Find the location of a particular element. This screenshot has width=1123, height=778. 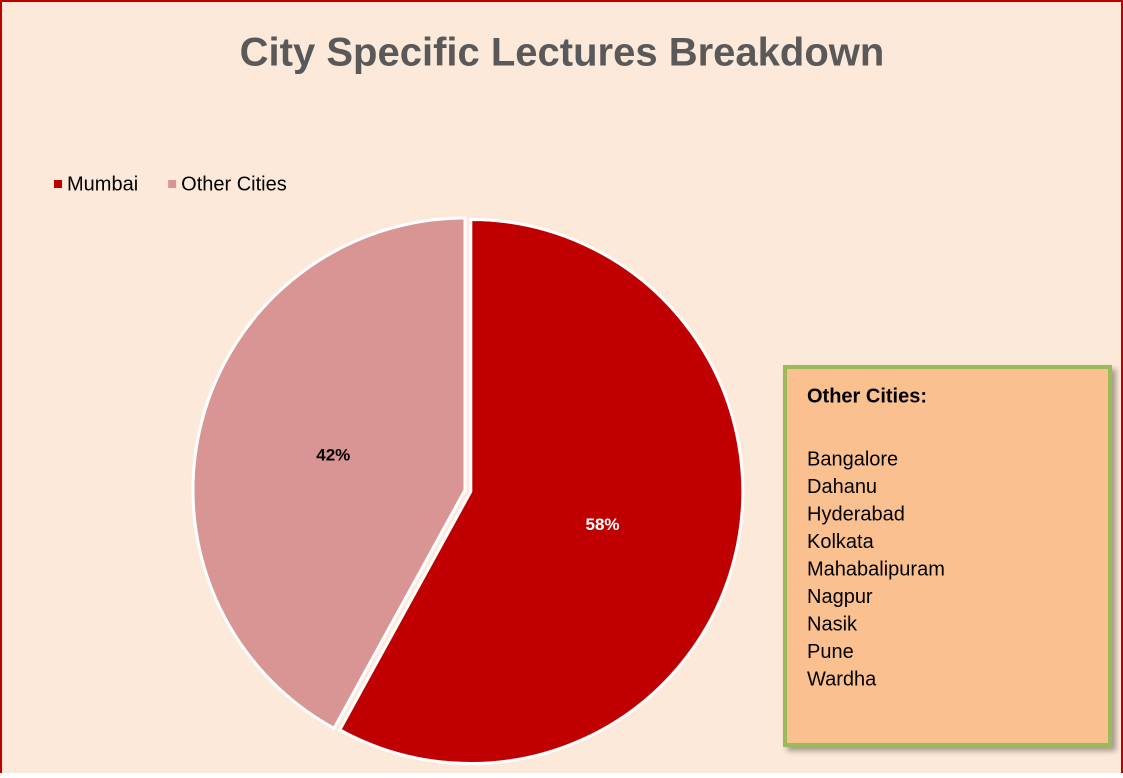

annotation-item: Nagpur is located at coordinates (840, 597).